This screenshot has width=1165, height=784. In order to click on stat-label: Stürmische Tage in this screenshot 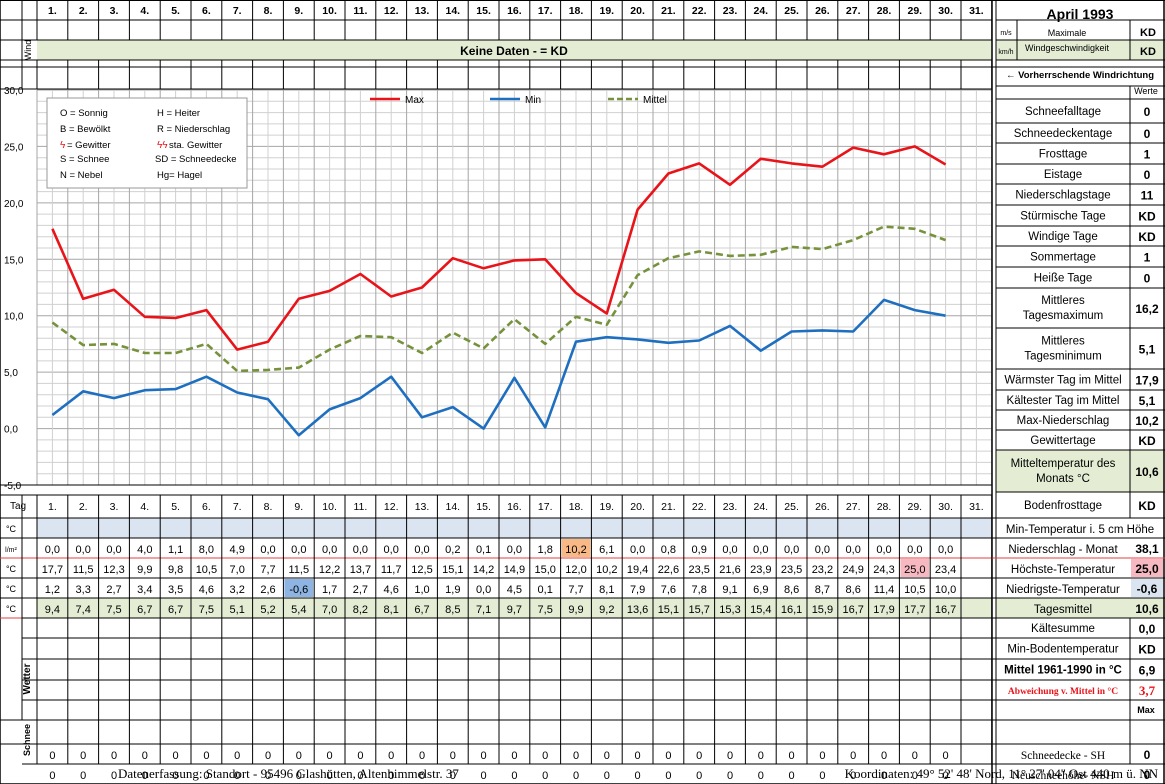, I will do `click(1062, 217)`.